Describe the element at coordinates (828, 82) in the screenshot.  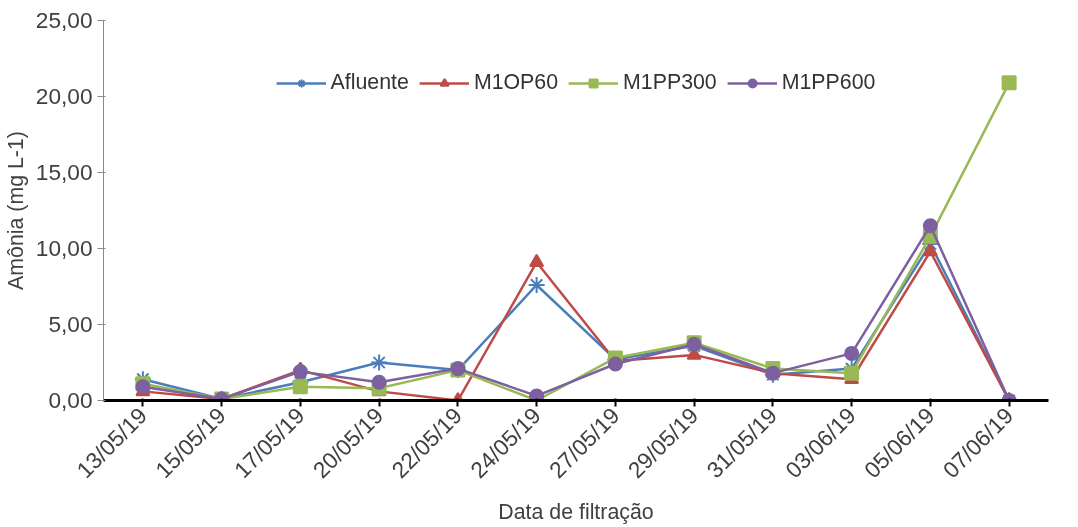
I see `legend-label: M1PP600` at that location.